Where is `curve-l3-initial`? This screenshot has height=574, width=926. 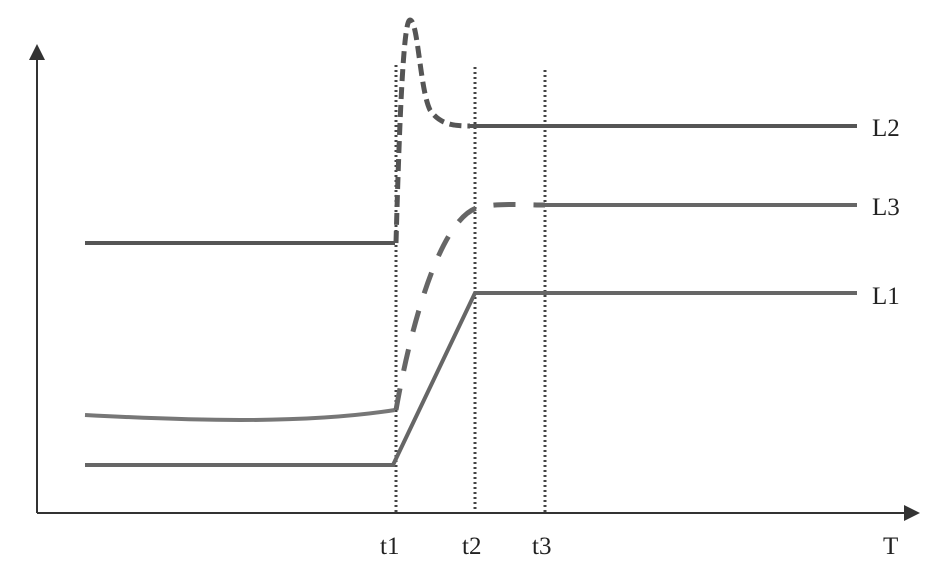 curve-l3-initial is located at coordinates (240, 415).